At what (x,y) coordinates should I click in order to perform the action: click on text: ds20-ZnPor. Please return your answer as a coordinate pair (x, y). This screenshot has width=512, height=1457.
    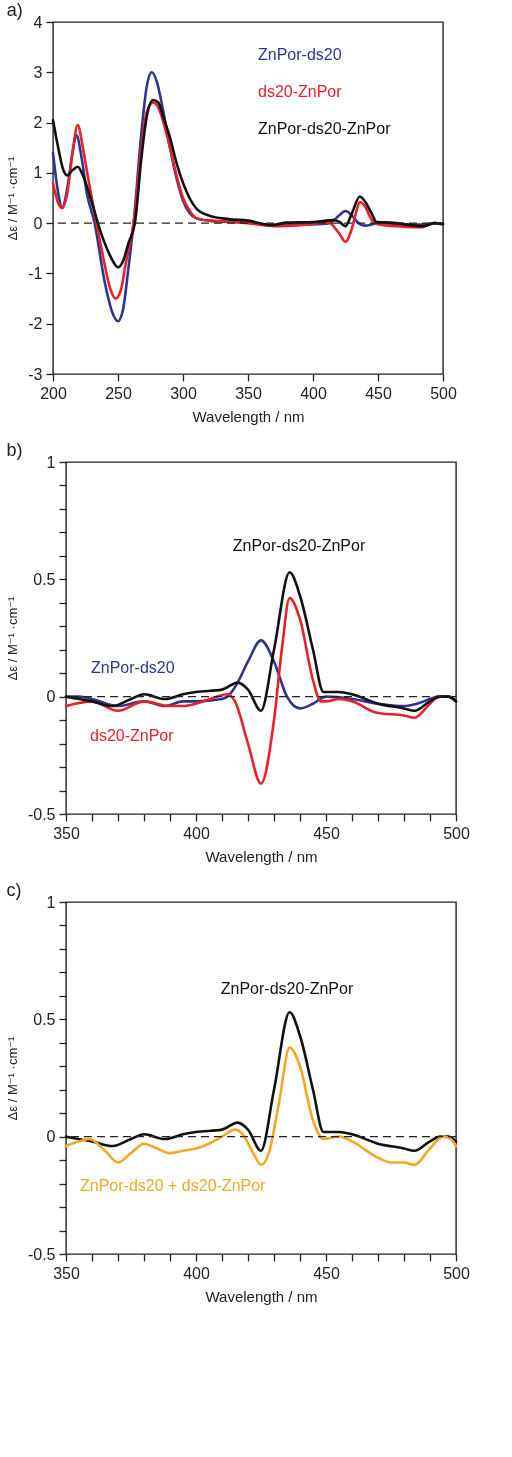
    Looking at the image, I should click on (300, 91).